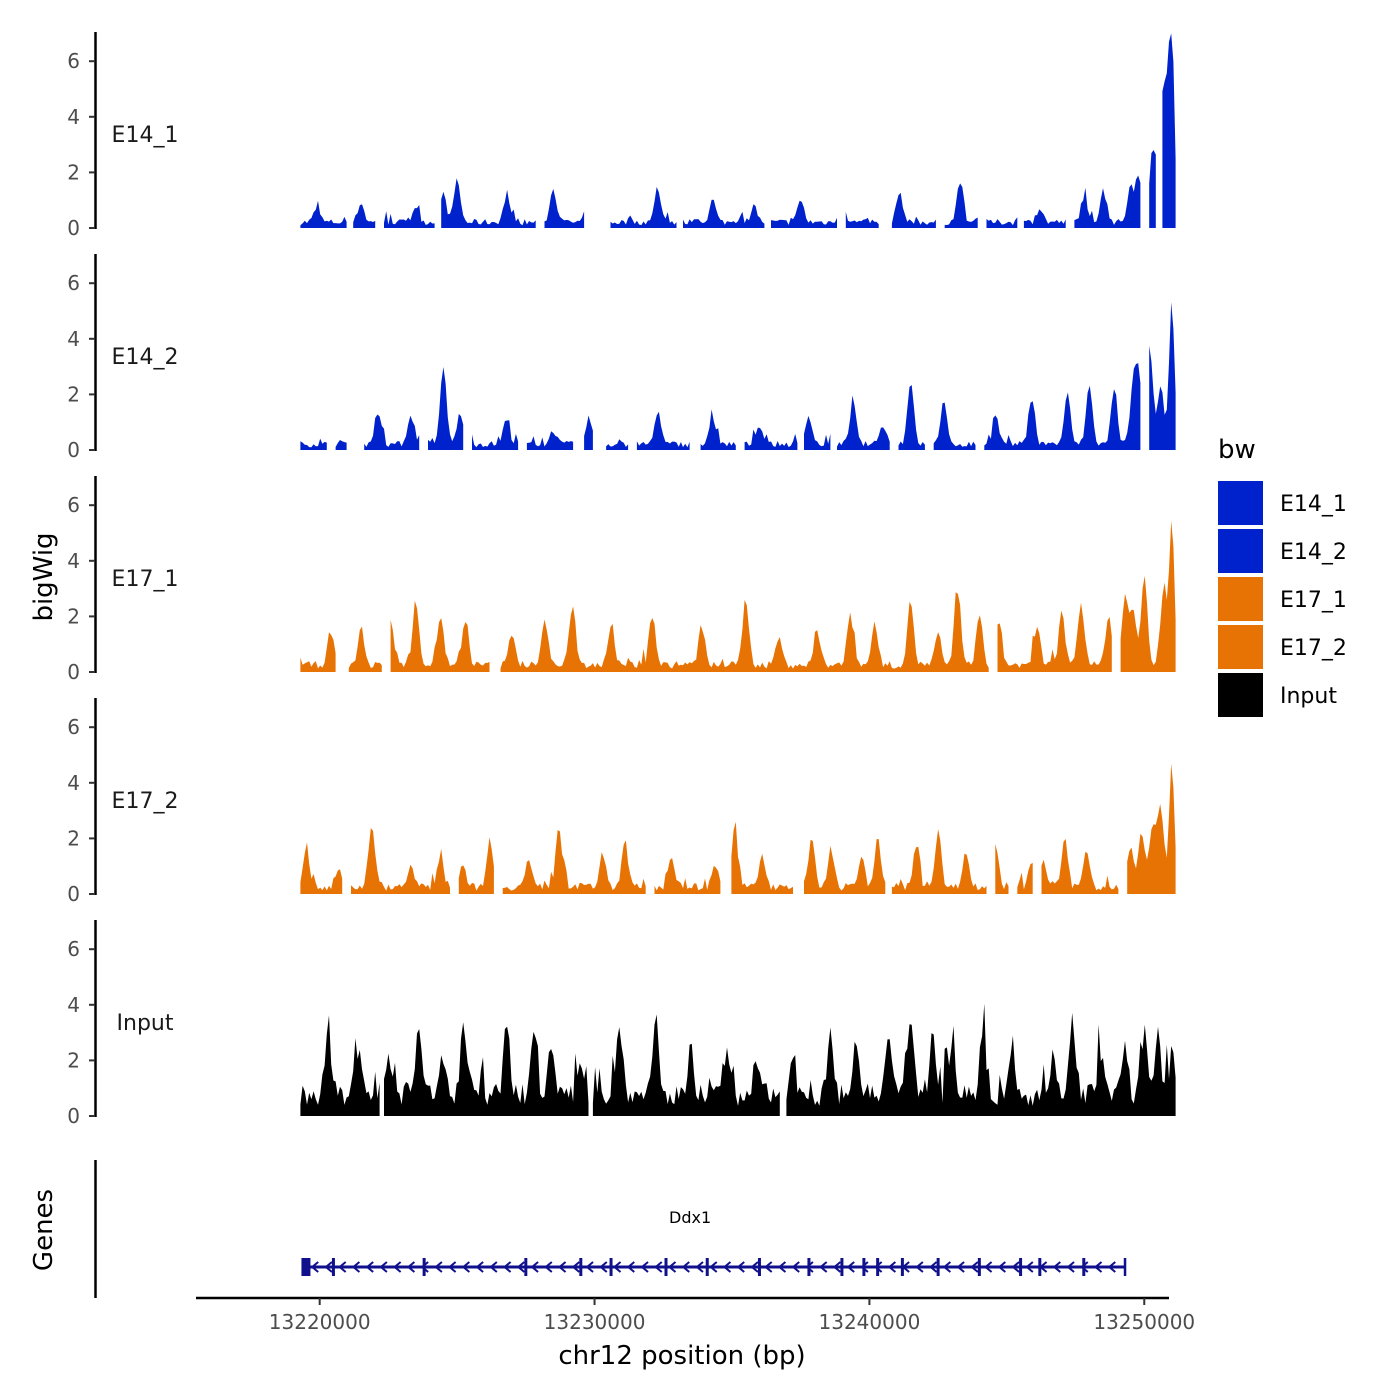 The image size is (1400, 1400). Describe the element at coordinates (145, 135) in the screenshot. I see `track-label: E14_1` at that location.